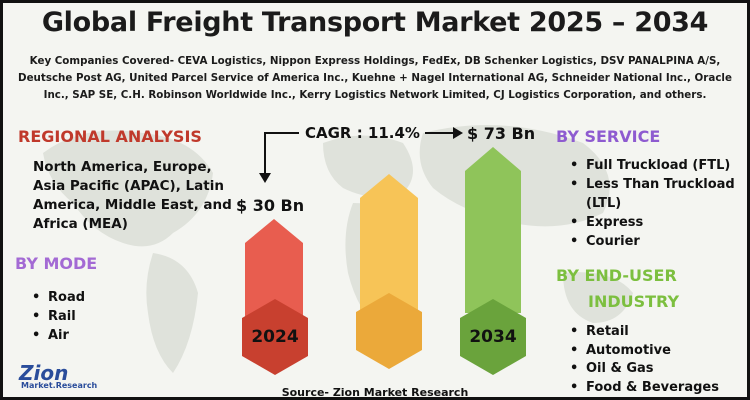 This screenshot has width=750, height=400. I want to click on list-item: Road, so click(57, 297).